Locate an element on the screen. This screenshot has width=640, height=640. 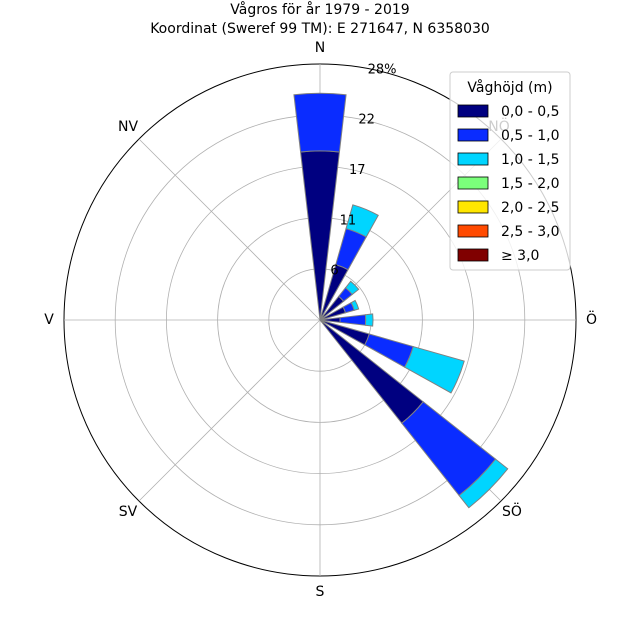
direction-label: NV is located at coordinates (128, 127).